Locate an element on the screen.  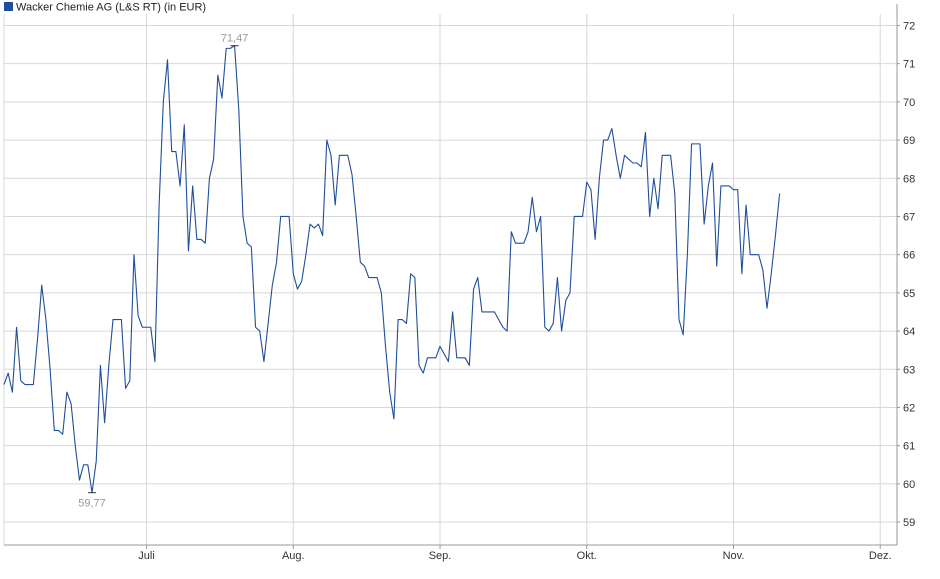
legend-swatch is located at coordinates (8, 6).